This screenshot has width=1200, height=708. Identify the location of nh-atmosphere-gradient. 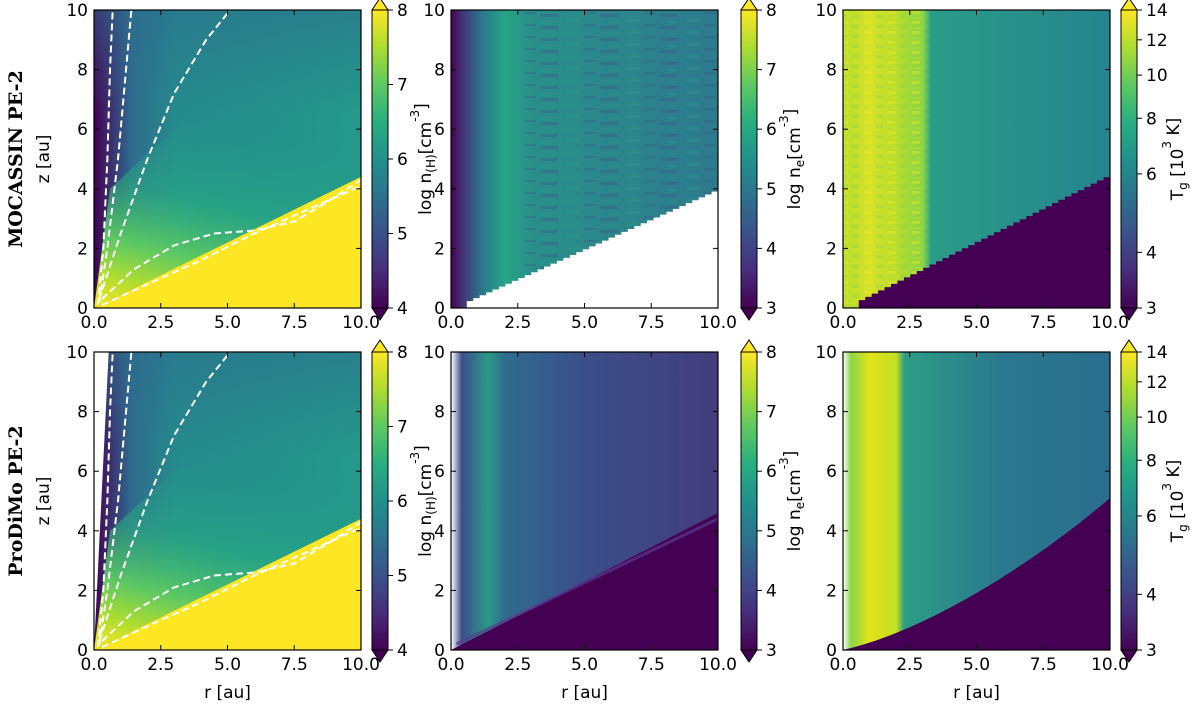
(227, 538).